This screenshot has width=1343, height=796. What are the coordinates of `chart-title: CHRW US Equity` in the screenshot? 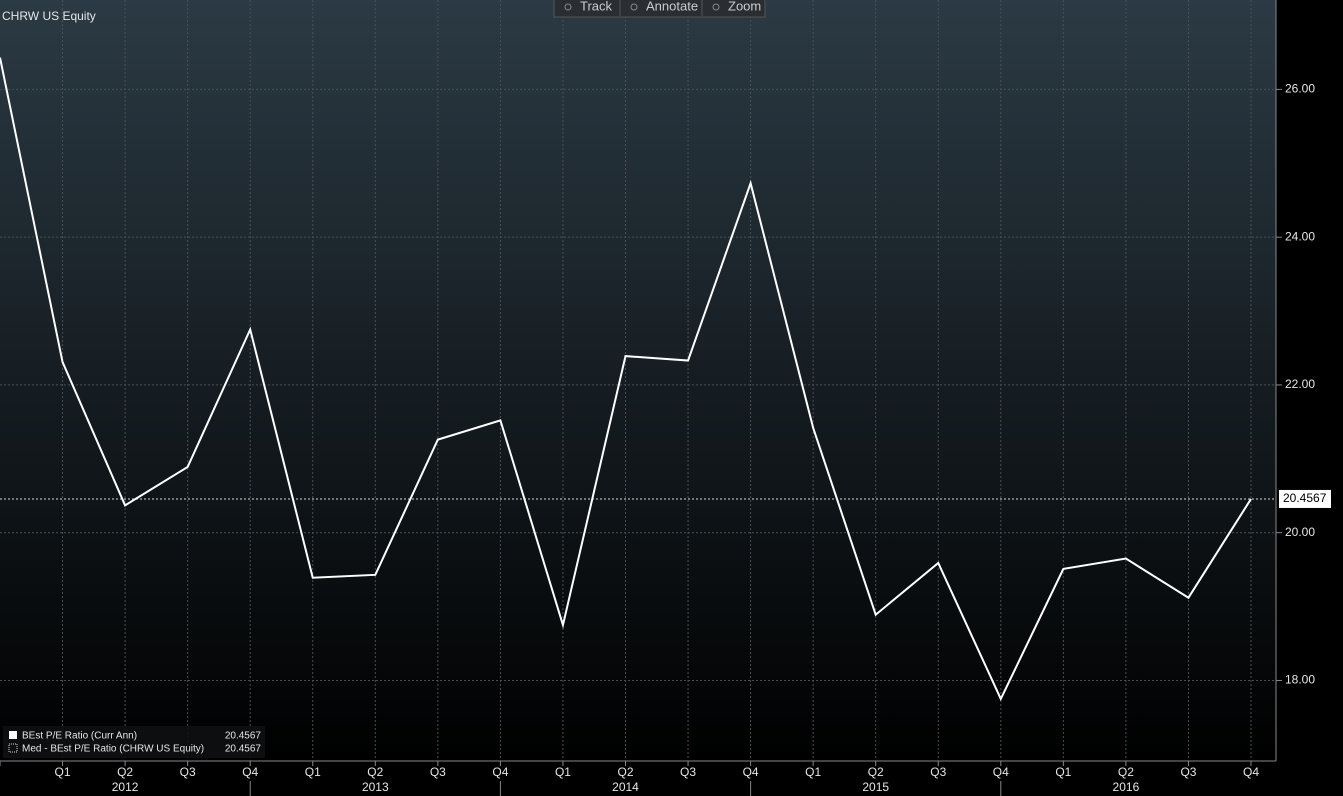 It's located at (49, 16).